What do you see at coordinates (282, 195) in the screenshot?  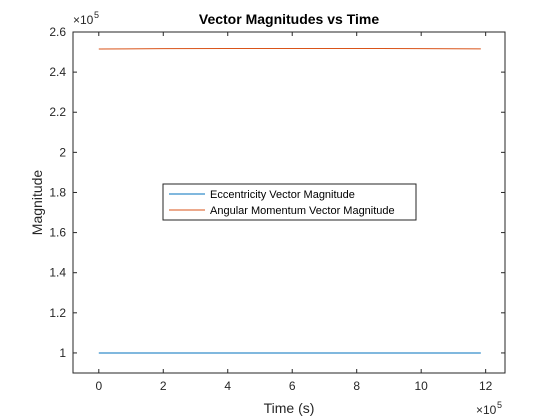 I see `legend-entry-eccentricity: Eccentricity Vector Magnitude` at bounding box center [282, 195].